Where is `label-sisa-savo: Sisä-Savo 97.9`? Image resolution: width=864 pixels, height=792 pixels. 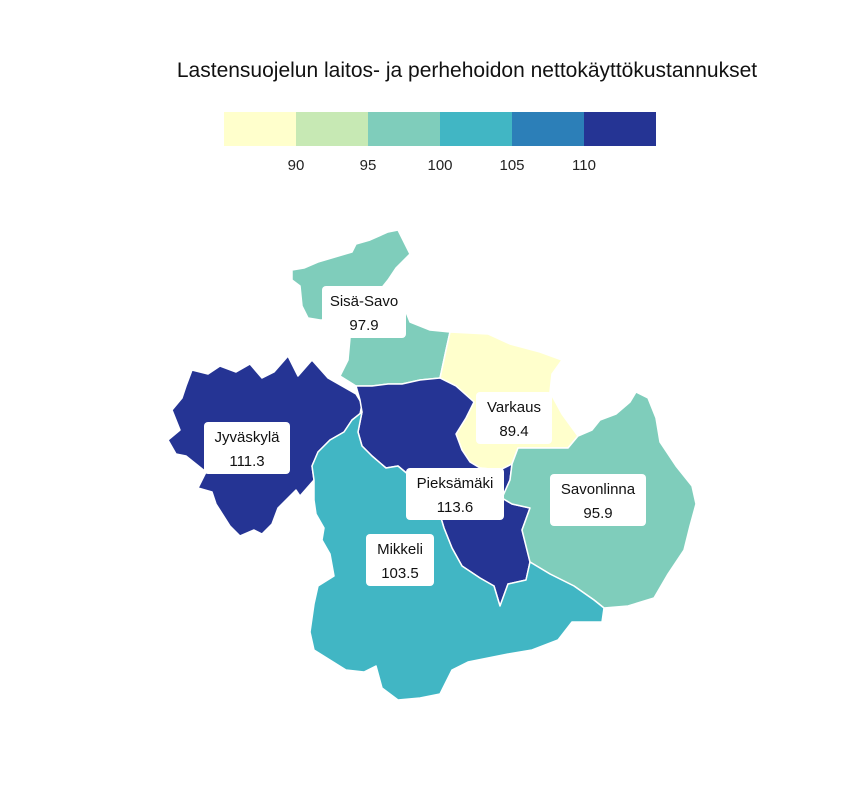
label-sisa-savo: Sisä-Savo 97.9 is located at coordinates (364, 312).